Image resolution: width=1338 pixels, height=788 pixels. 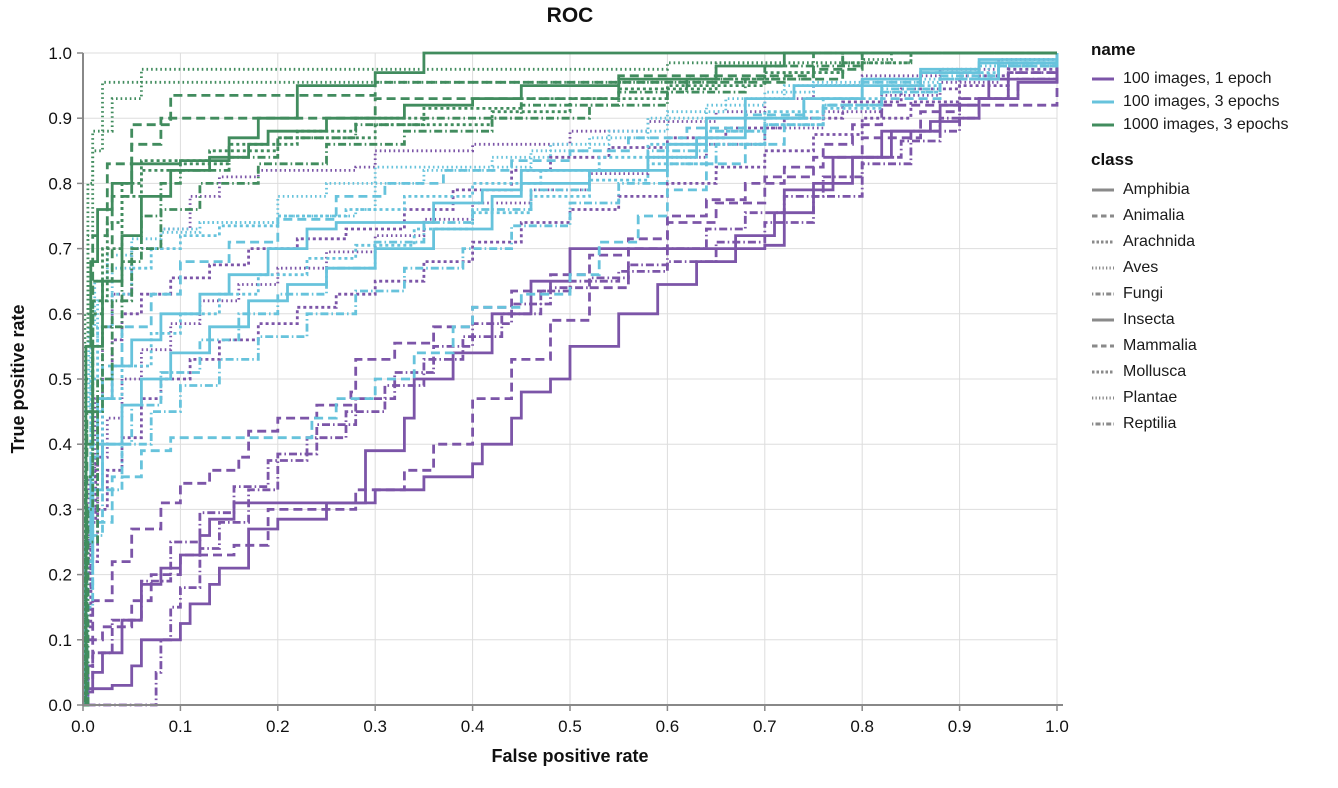 What do you see at coordinates (1214, 190) in the screenshot?
I see `legend-item-class-amphibia: Amphibia` at bounding box center [1214, 190].